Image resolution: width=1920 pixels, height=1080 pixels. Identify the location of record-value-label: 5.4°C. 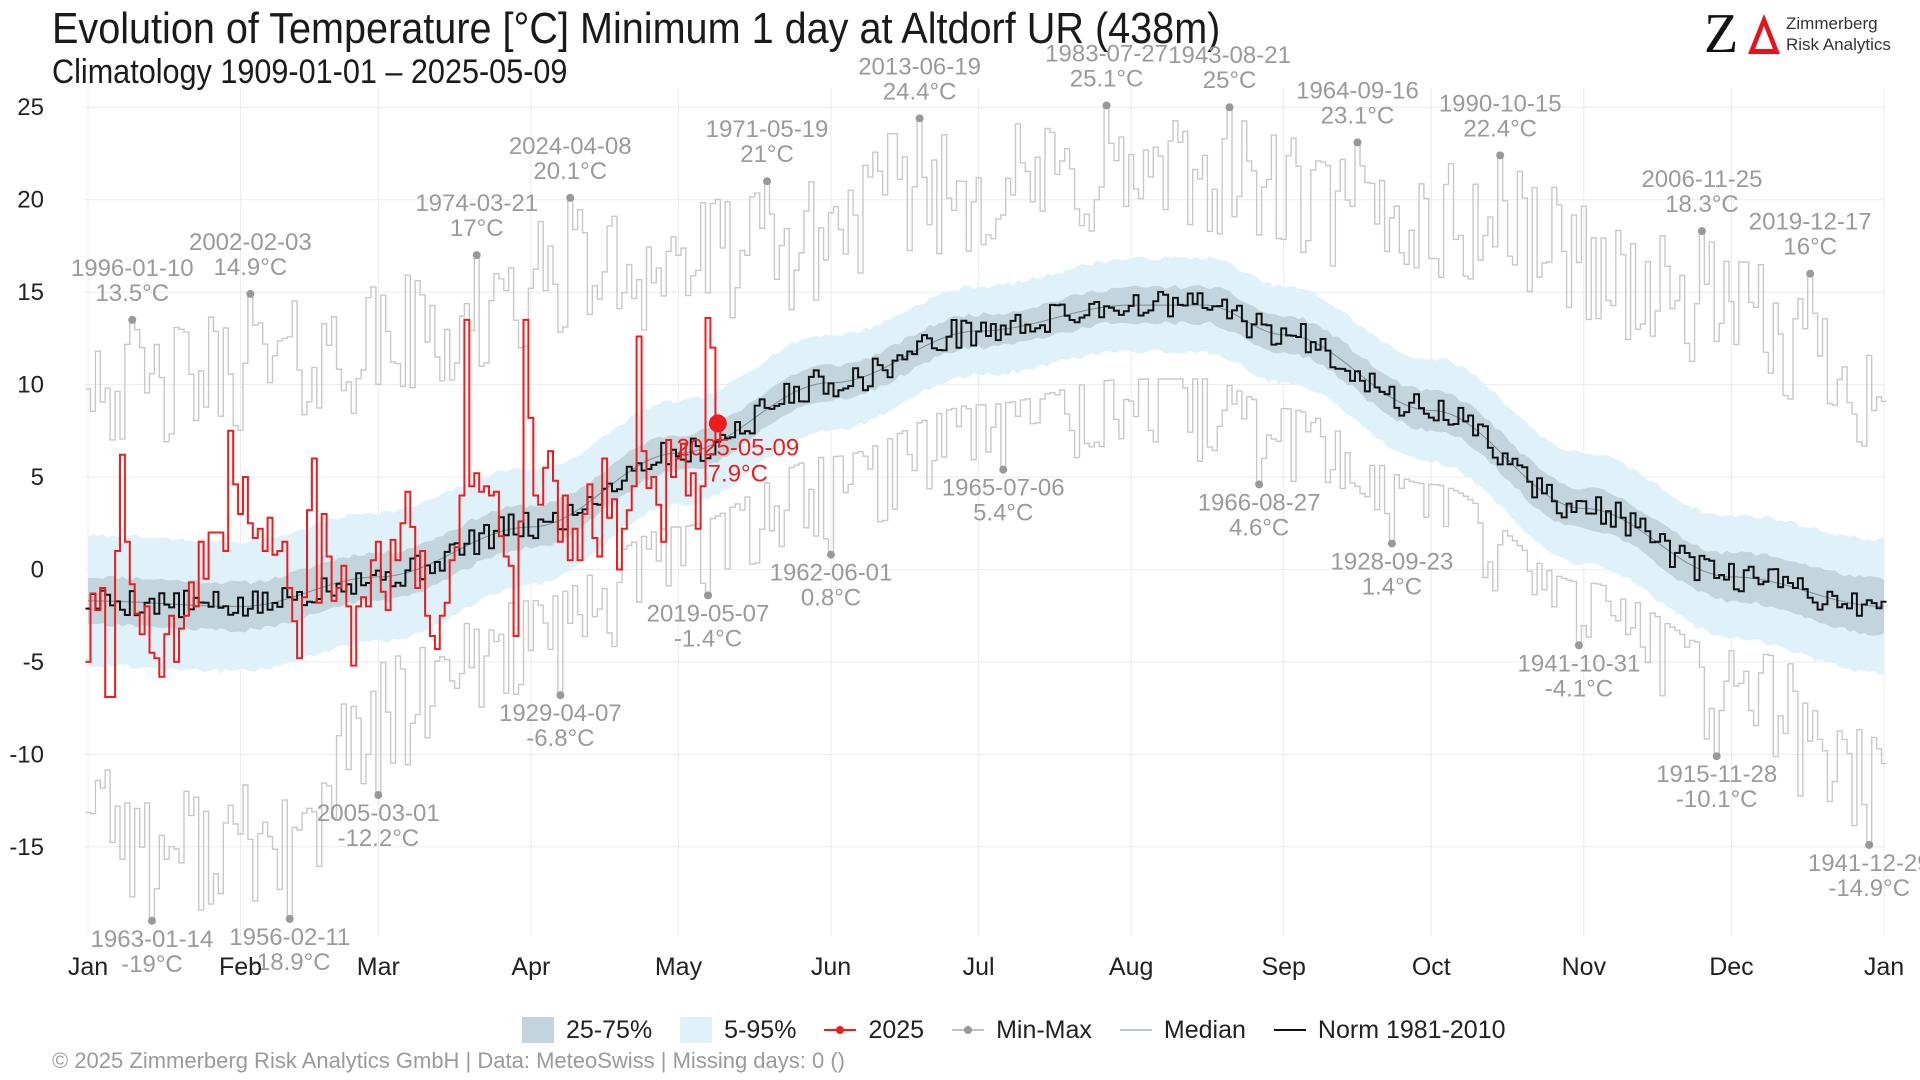
(1003, 513).